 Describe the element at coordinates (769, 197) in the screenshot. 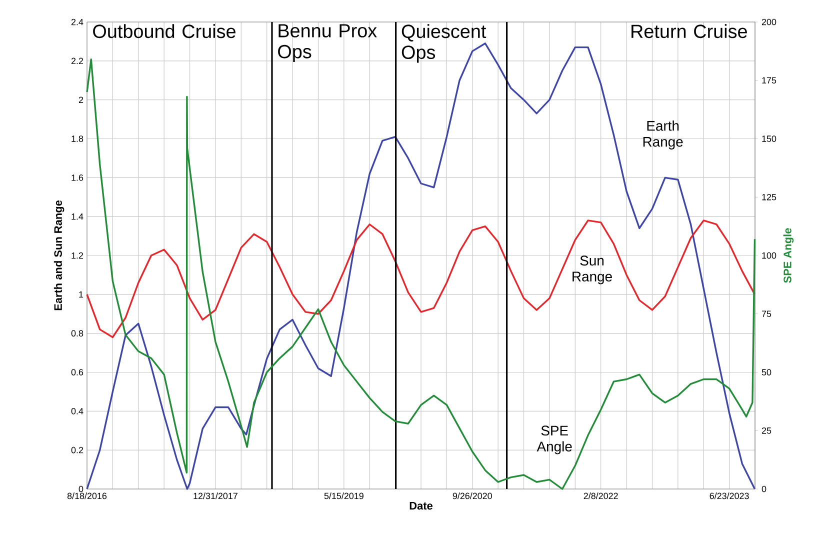

I see `y2-tick-label: 125` at that location.